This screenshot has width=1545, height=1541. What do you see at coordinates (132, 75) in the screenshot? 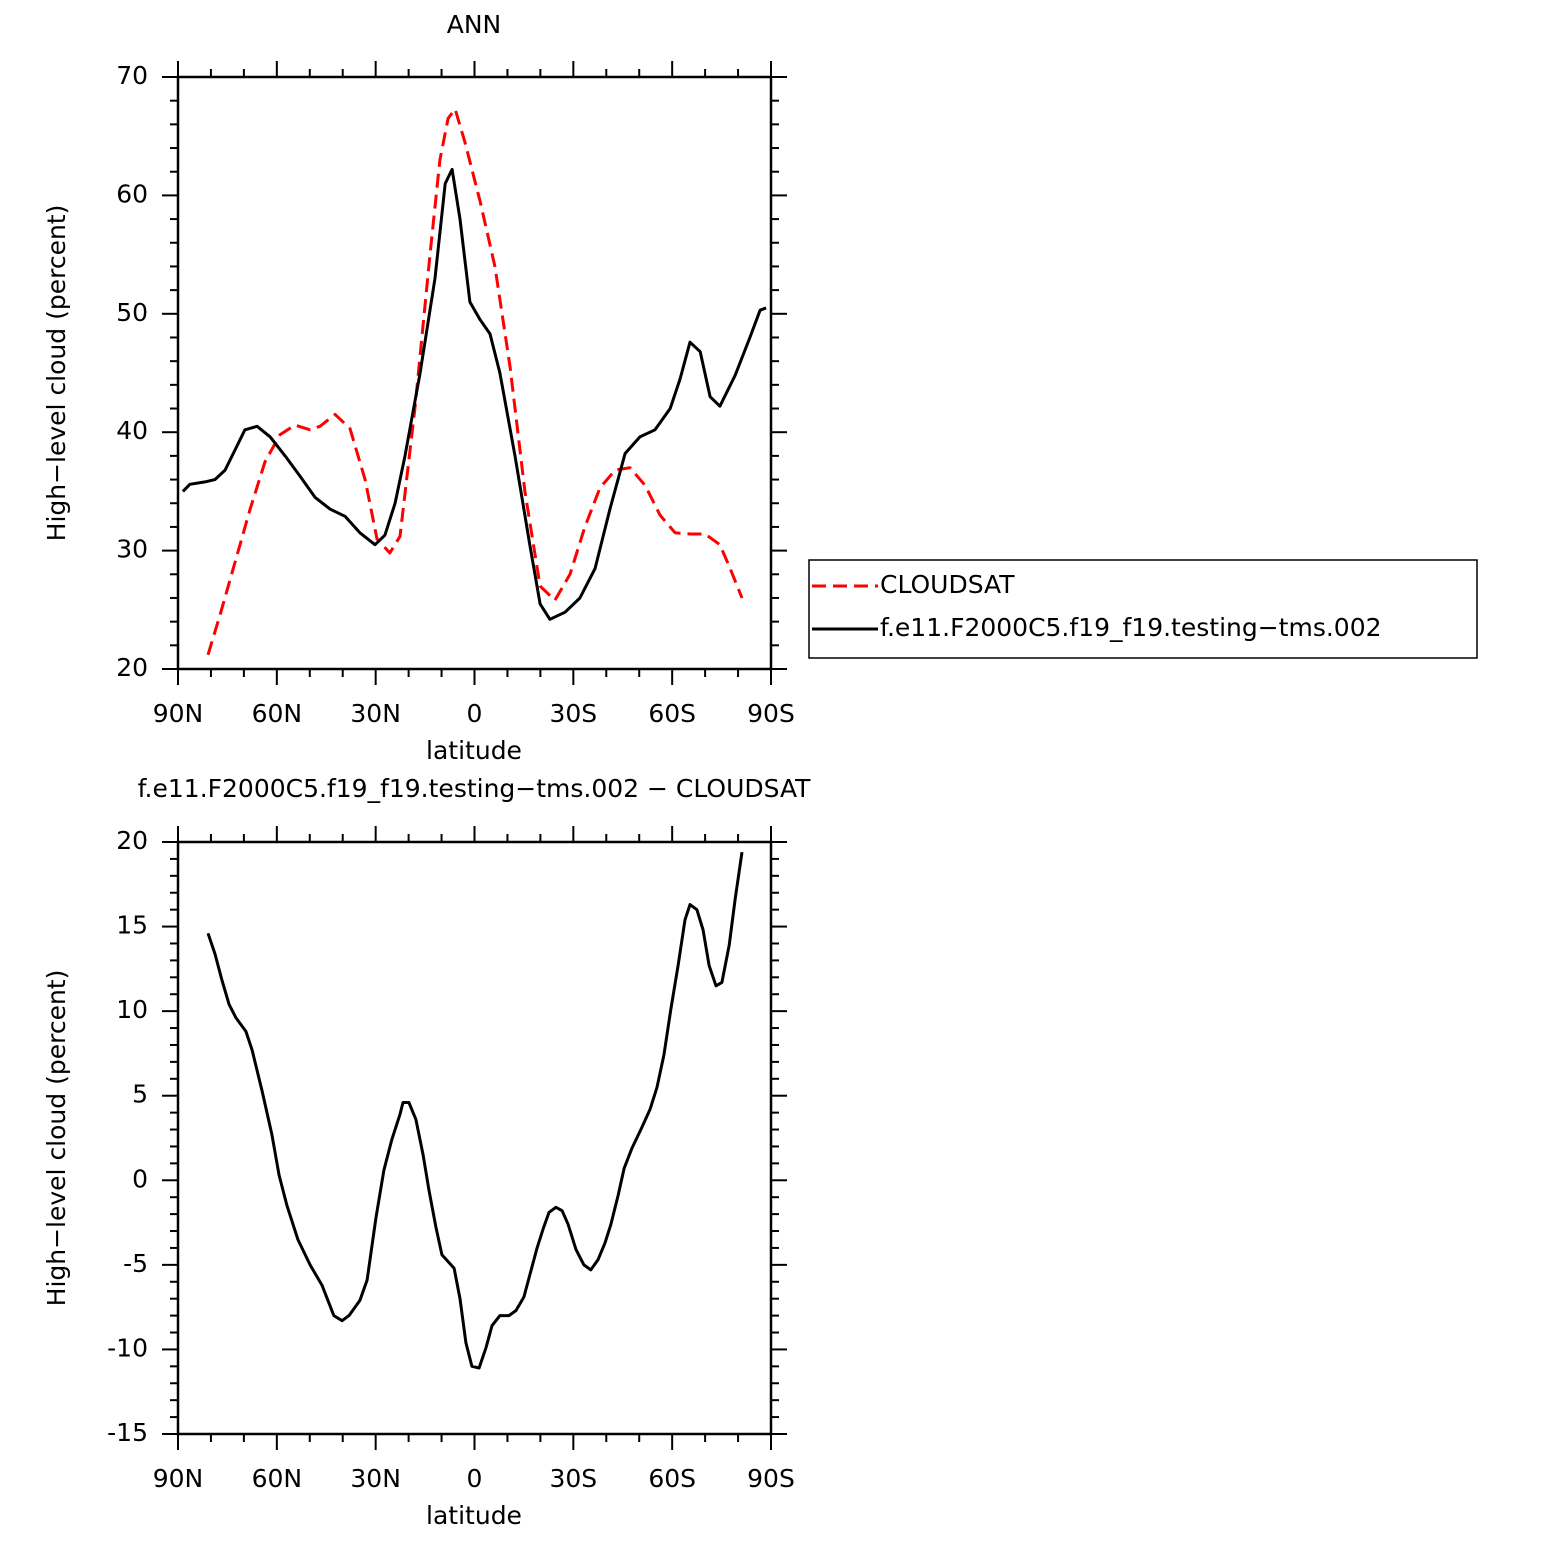
I see `y-tick-label: 70` at bounding box center [132, 75].